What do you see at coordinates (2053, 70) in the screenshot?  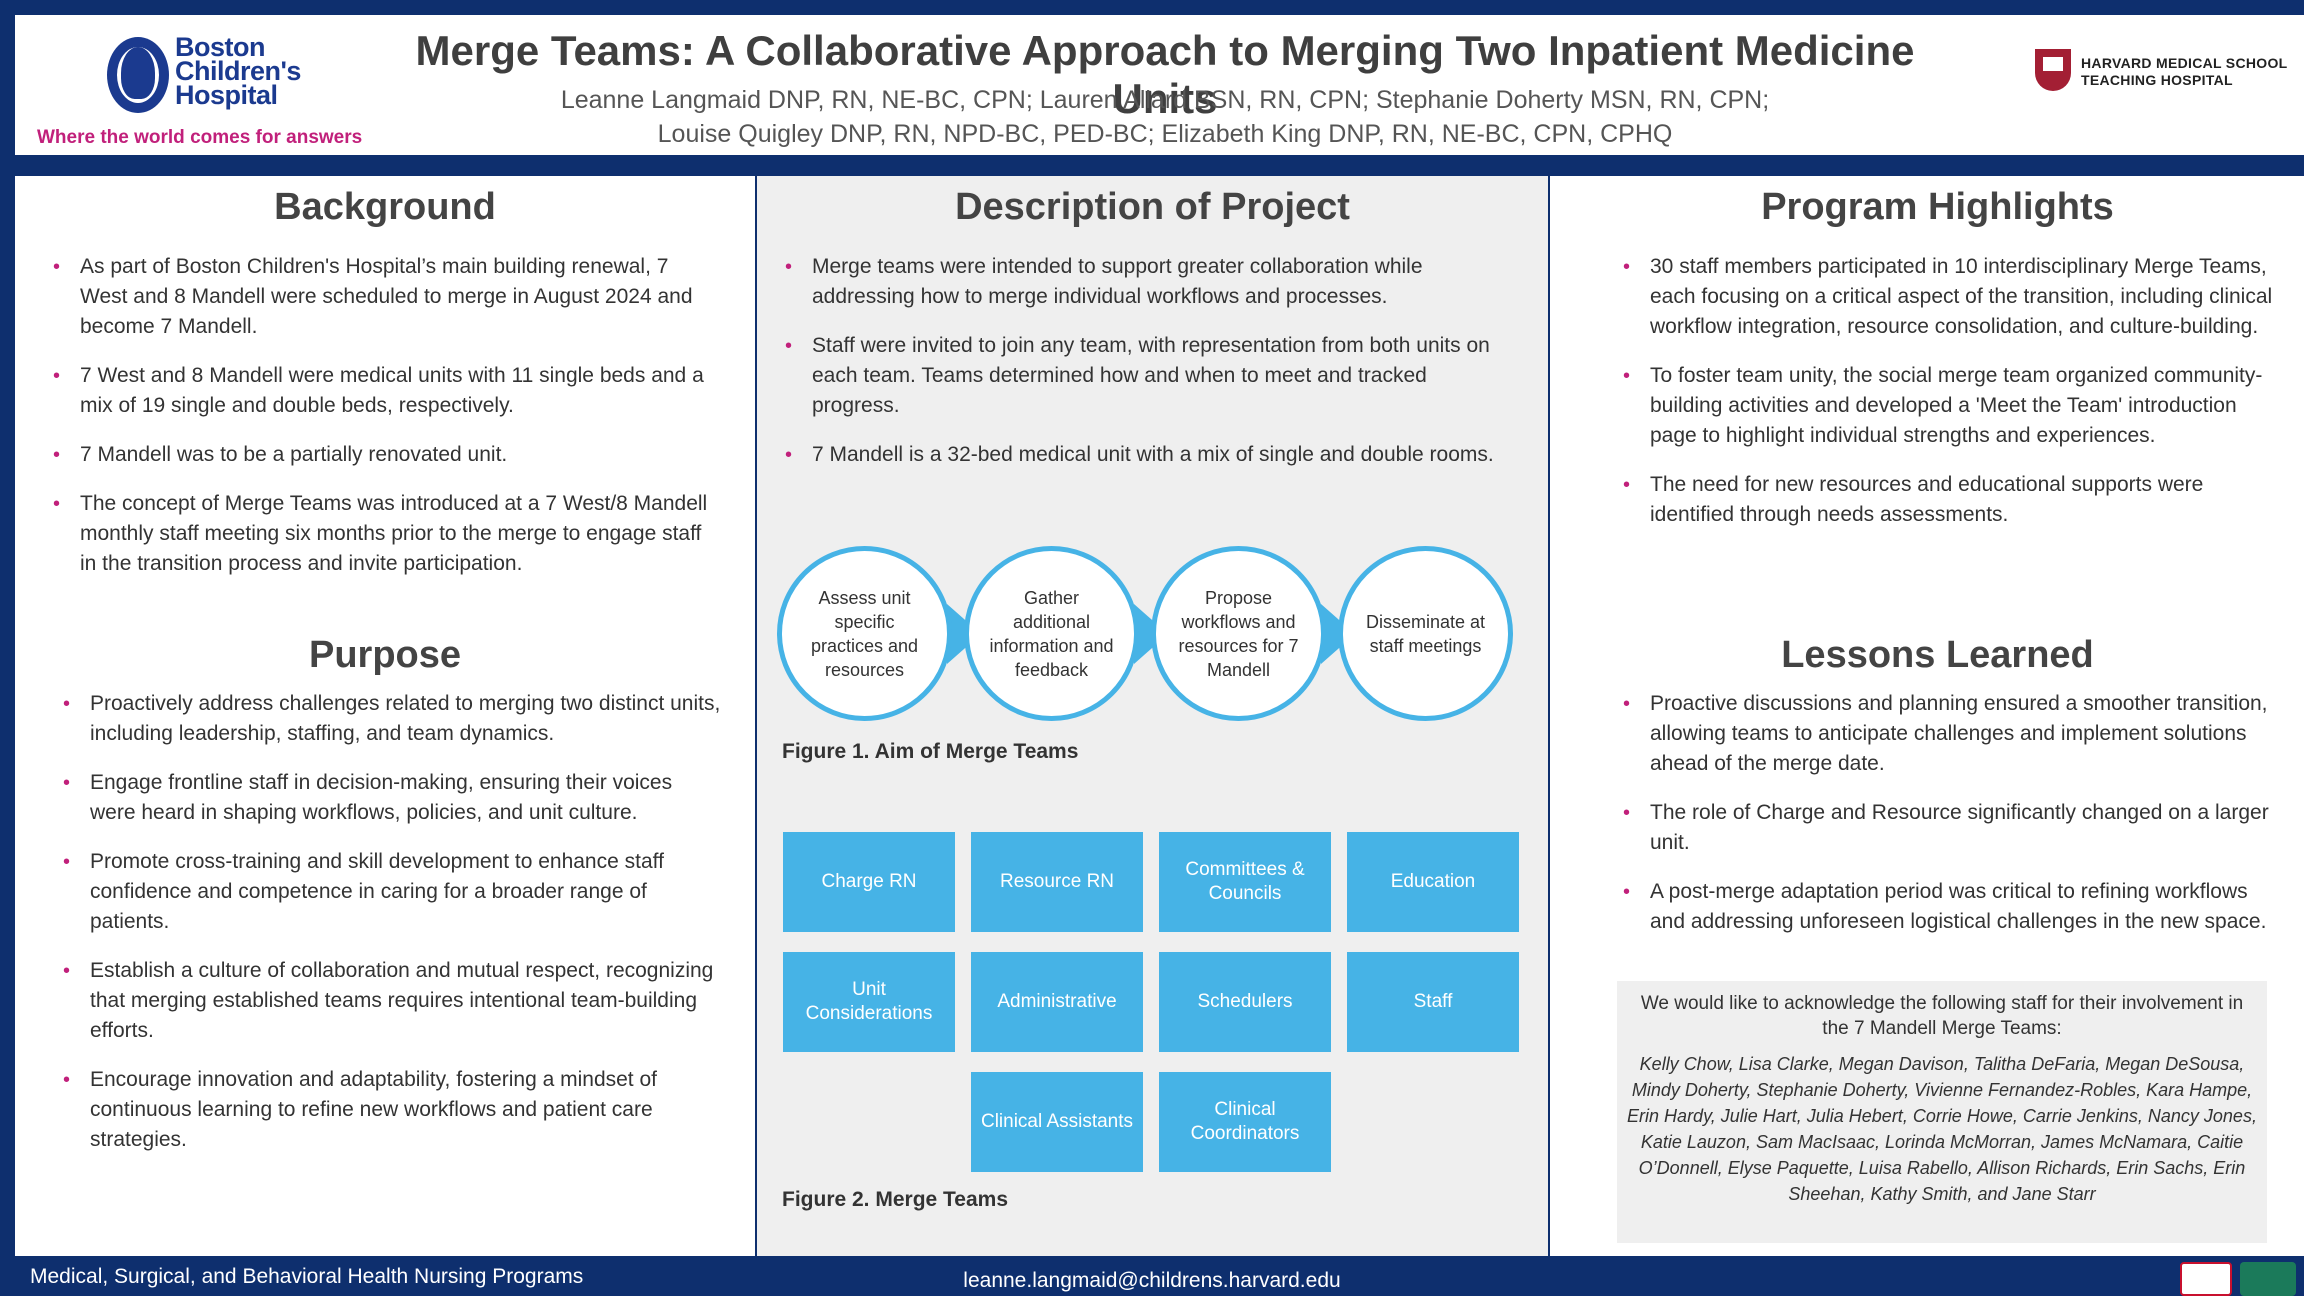 I see `harvard-shield-icon` at bounding box center [2053, 70].